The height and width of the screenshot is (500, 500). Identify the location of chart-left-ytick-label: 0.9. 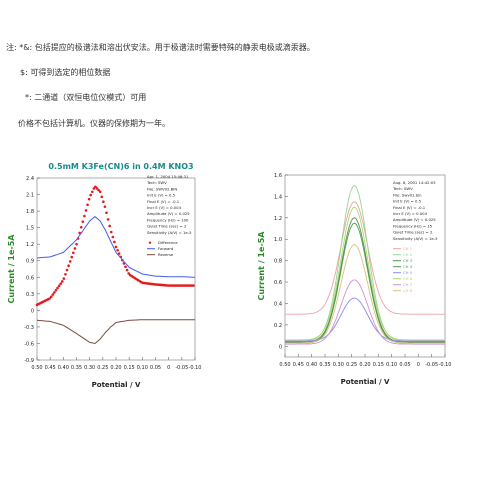
(30, 262).